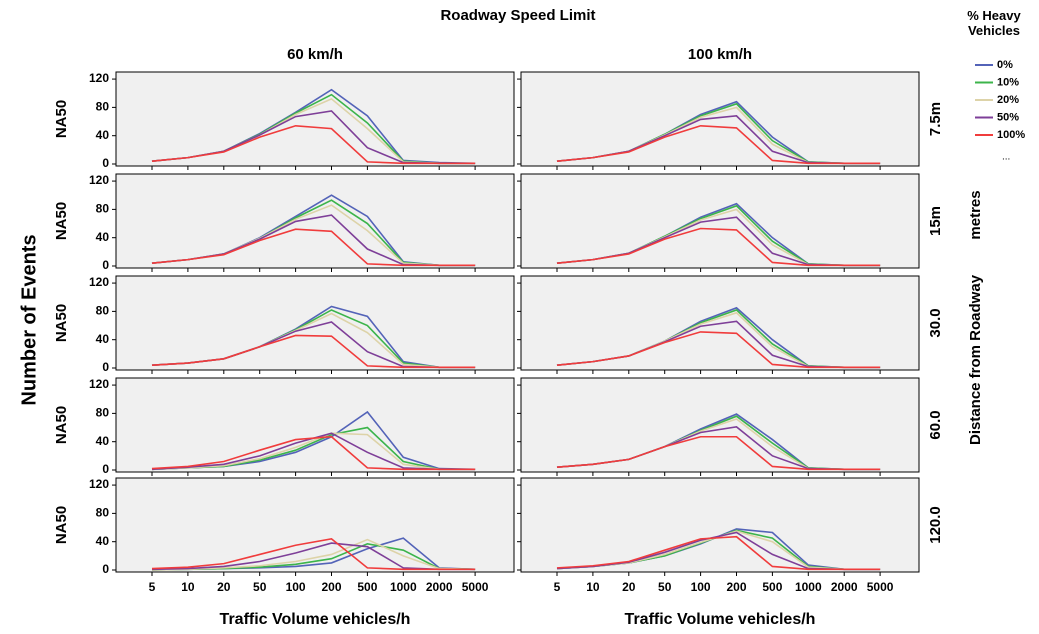 This screenshot has height=634, width=1039. What do you see at coordinates (720, 54) in the screenshot?
I see `column-header: 100 km/h` at bounding box center [720, 54].